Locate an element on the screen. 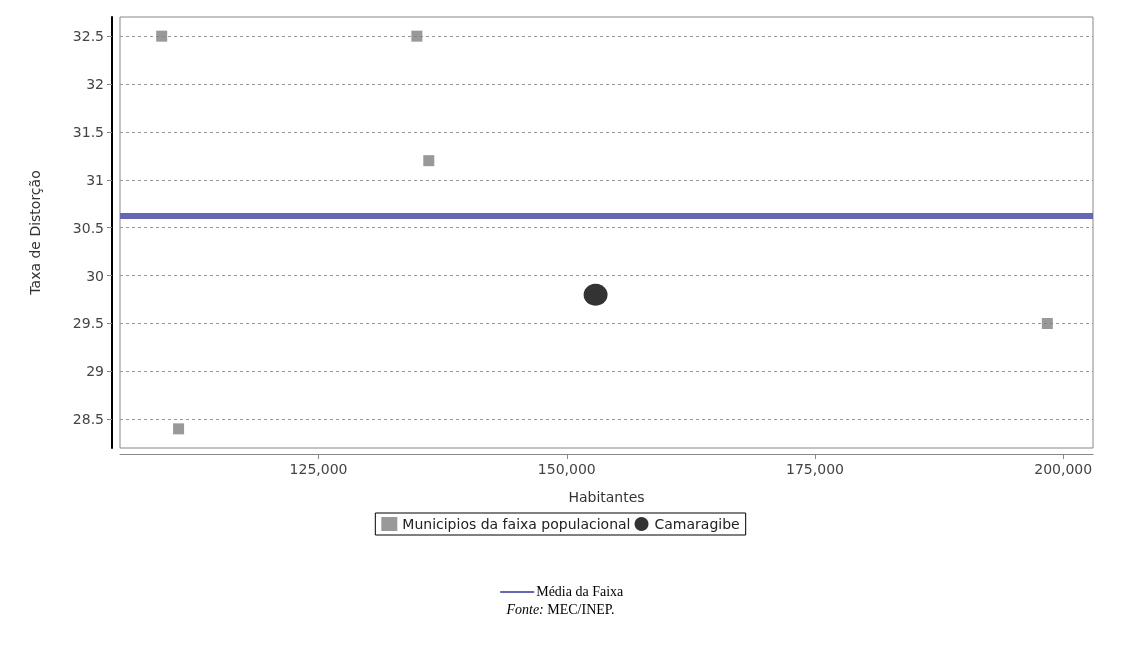 The height and width of the screenshot is (650, 1121). x-axis-title: Habitantes is located at coordinates (606, 497).